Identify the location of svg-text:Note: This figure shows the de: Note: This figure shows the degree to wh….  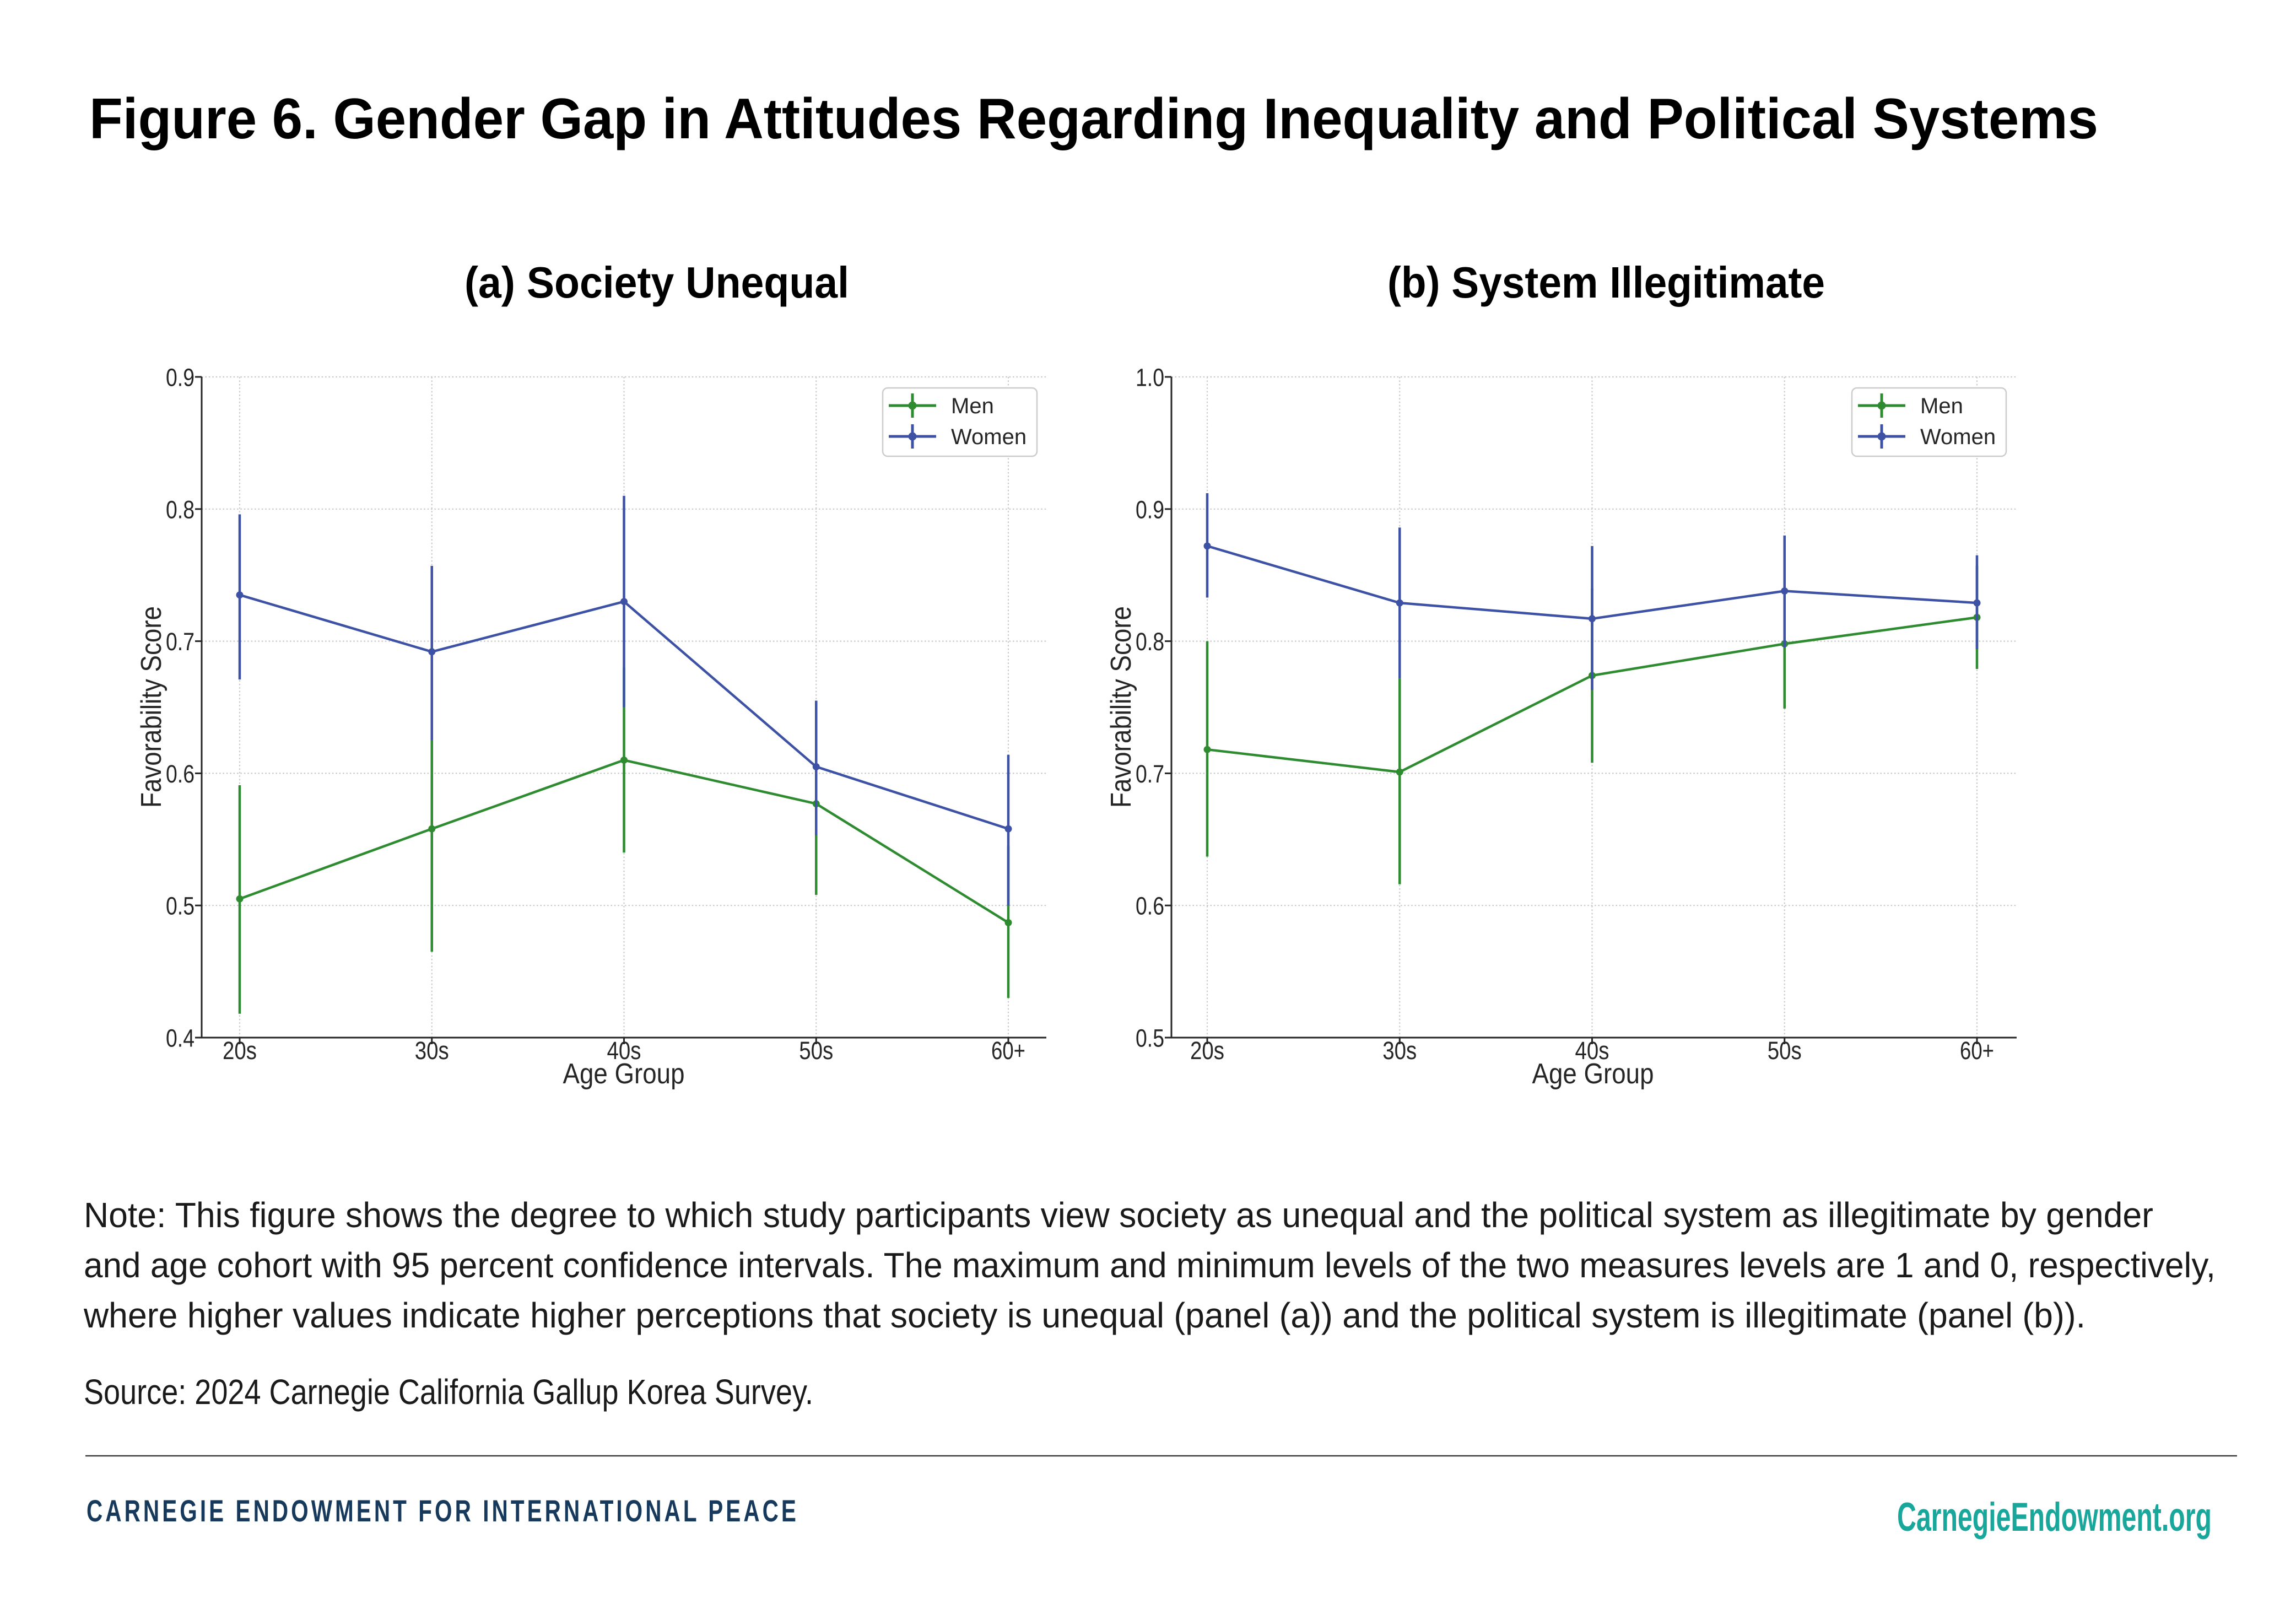
(1118, 1215).